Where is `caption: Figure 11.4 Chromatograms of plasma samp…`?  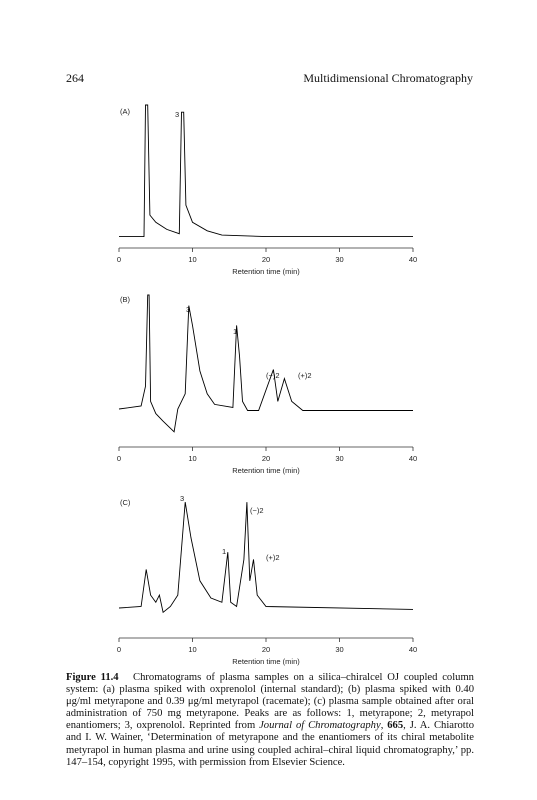 caption: Figure 11.4 Chromatograms of plasma samp… is located at coordinates (270, 720).